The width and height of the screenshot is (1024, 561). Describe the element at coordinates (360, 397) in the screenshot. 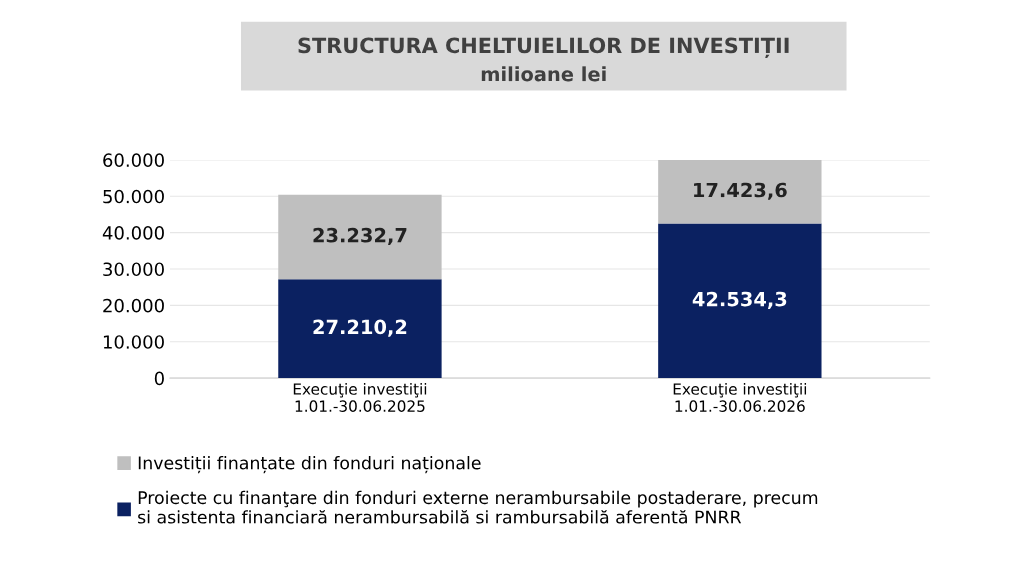

I see `x-tick-label: Execuţie investiţii 1.01.-30.06.2025` at that location.